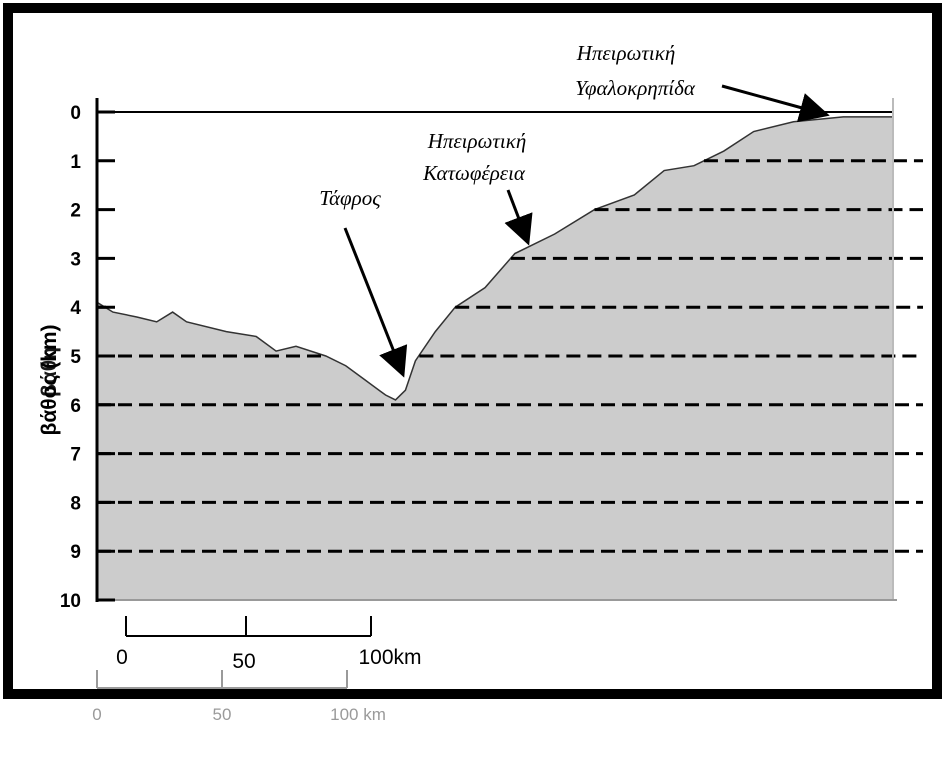  I want to click on y-tick-label-0: 0, so click(75, 113).